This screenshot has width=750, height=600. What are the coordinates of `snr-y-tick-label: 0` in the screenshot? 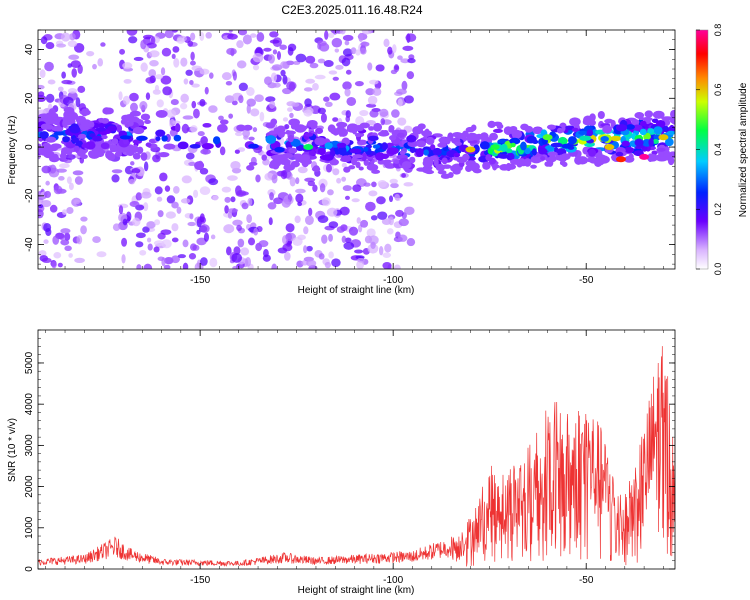 It's located at (29, 569).